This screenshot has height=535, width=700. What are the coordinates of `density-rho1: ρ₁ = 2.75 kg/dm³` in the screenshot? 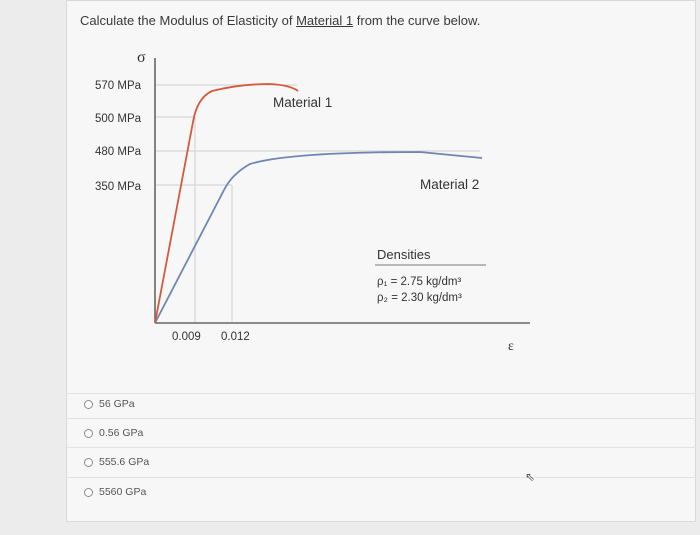 It's located at (419, 282).